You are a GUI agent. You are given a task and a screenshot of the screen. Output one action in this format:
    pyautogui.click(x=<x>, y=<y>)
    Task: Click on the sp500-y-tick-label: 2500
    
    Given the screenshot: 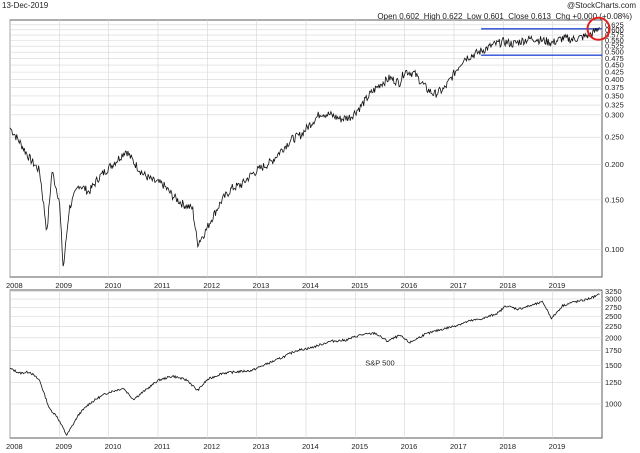 What is the action you would take?
    pyautogui.click(x=613, y=316)
    